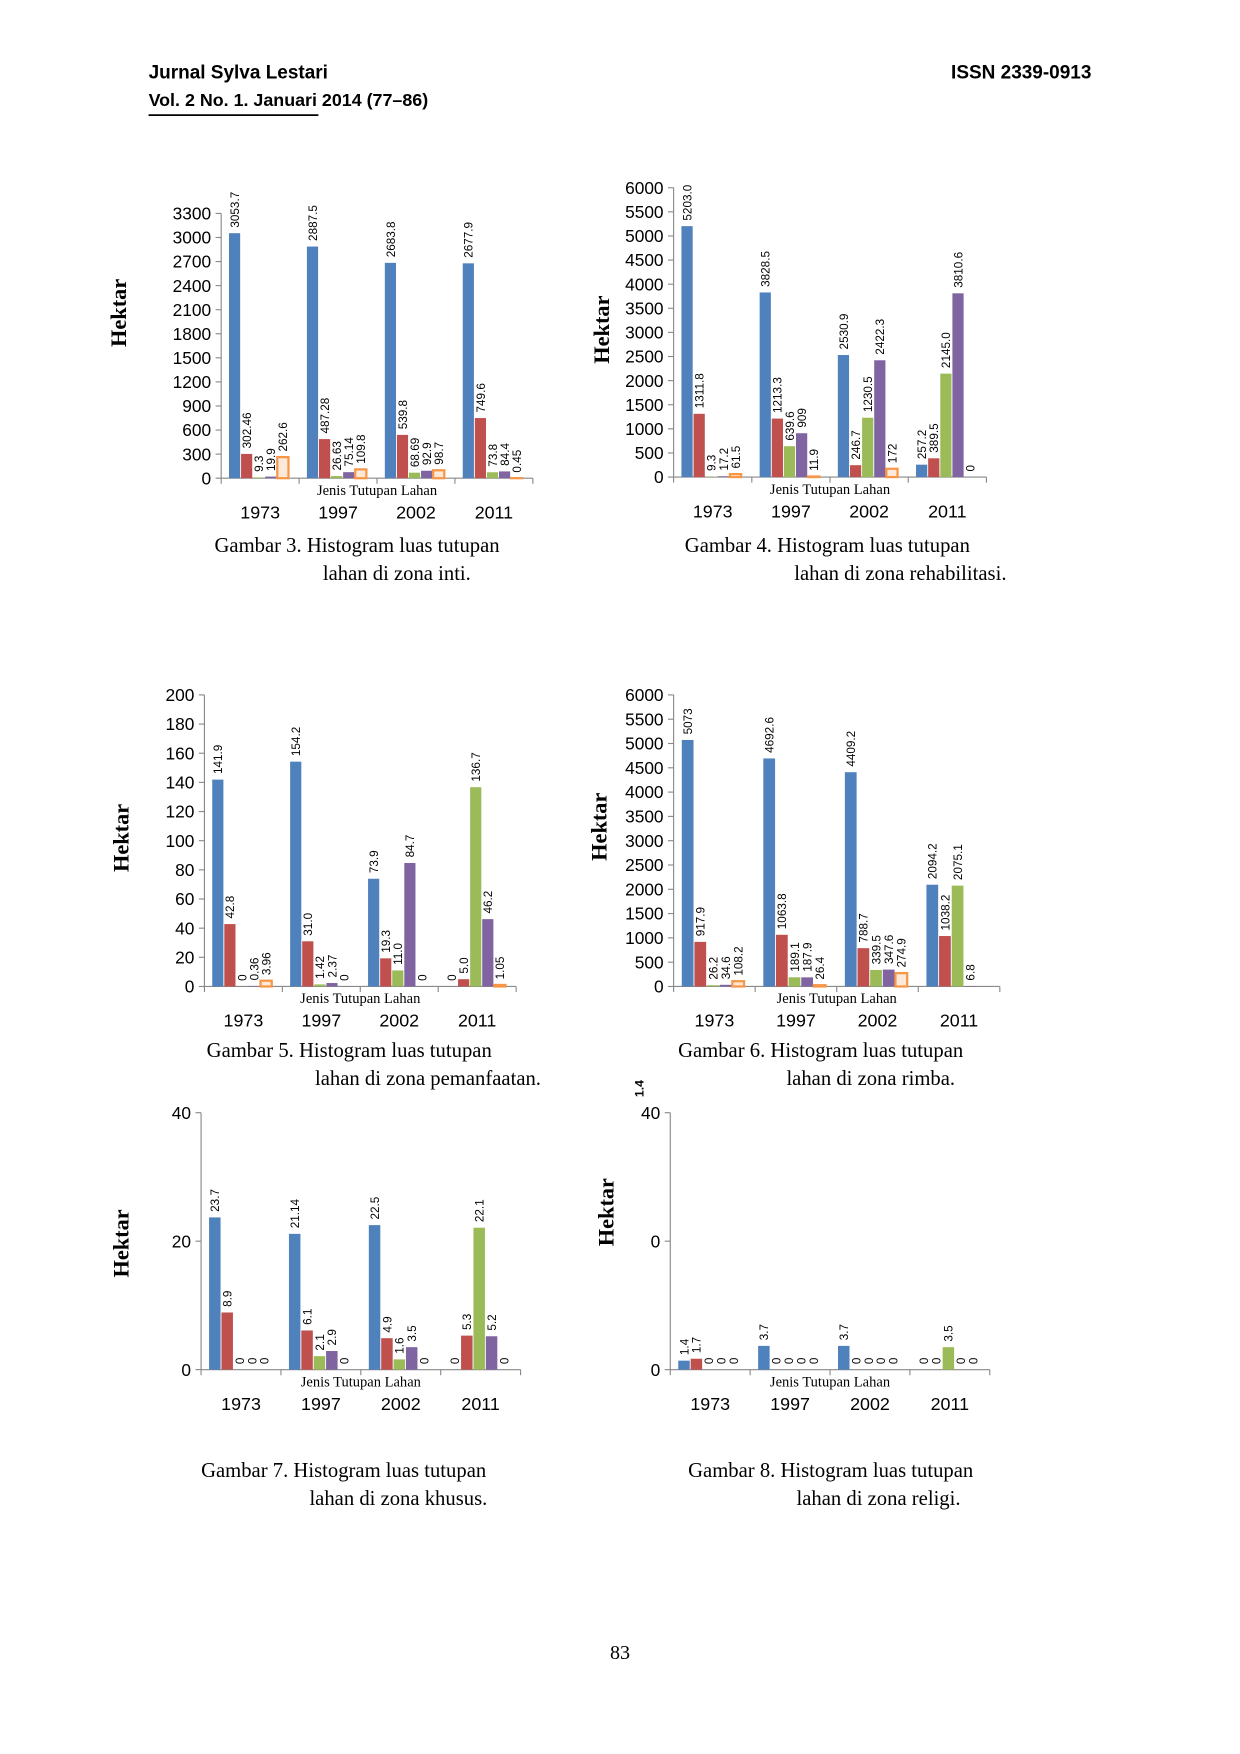  What do you see at coordinates (196, 430) in the screenshot?
I see `y-tick-label: 600` at bounding box center [196, 430].